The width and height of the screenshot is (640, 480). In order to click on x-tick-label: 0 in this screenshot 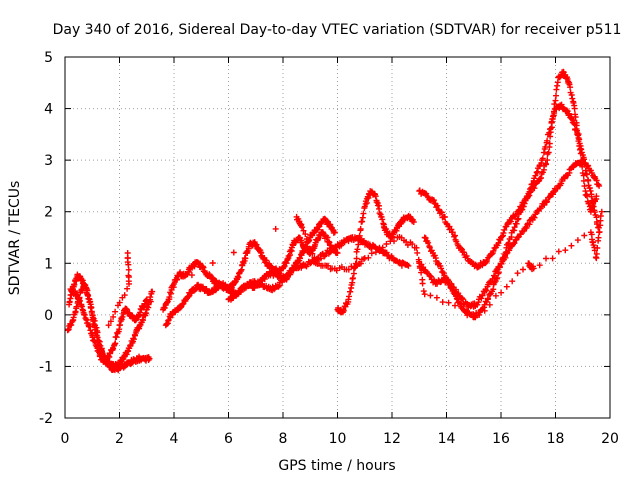, I will do `click(65, 439)`.